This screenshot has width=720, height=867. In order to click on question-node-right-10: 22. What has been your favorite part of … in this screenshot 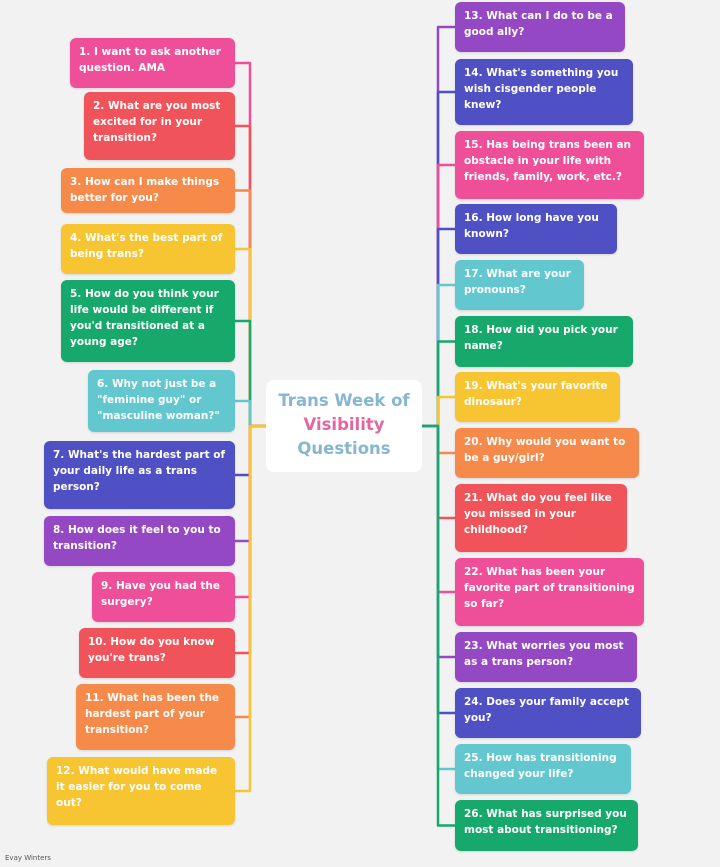, I will do `click(549, 592)`.